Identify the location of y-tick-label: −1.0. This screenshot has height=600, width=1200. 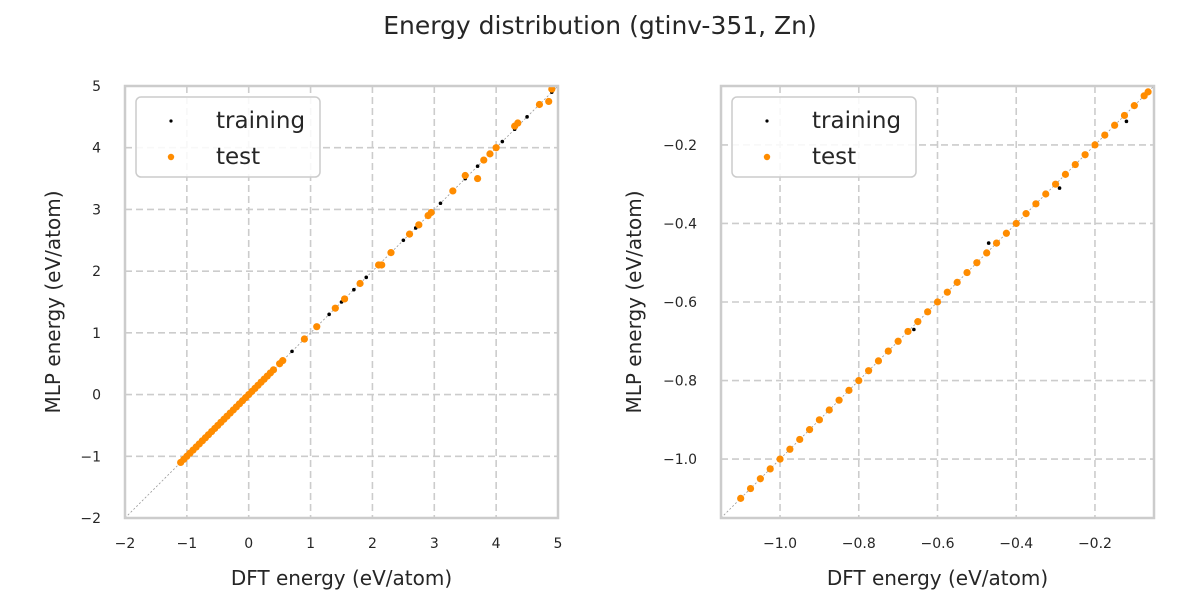
(680, 460).